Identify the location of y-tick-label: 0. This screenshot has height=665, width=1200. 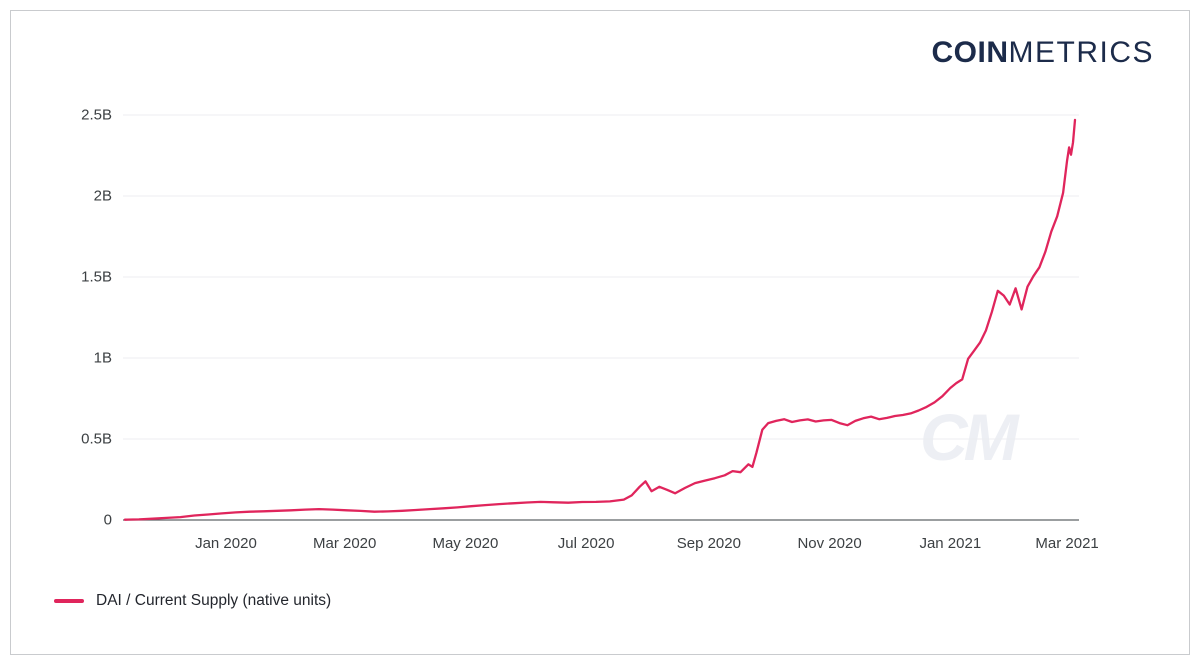
(108, 520).